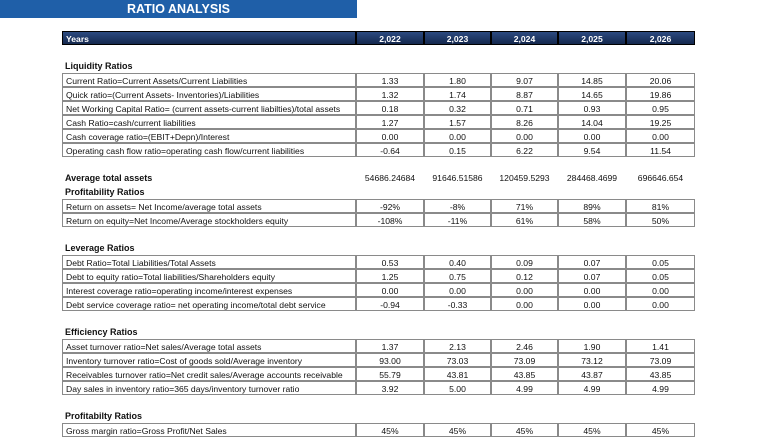  I want to click on cell-value: 14.85, so click(592, 80).